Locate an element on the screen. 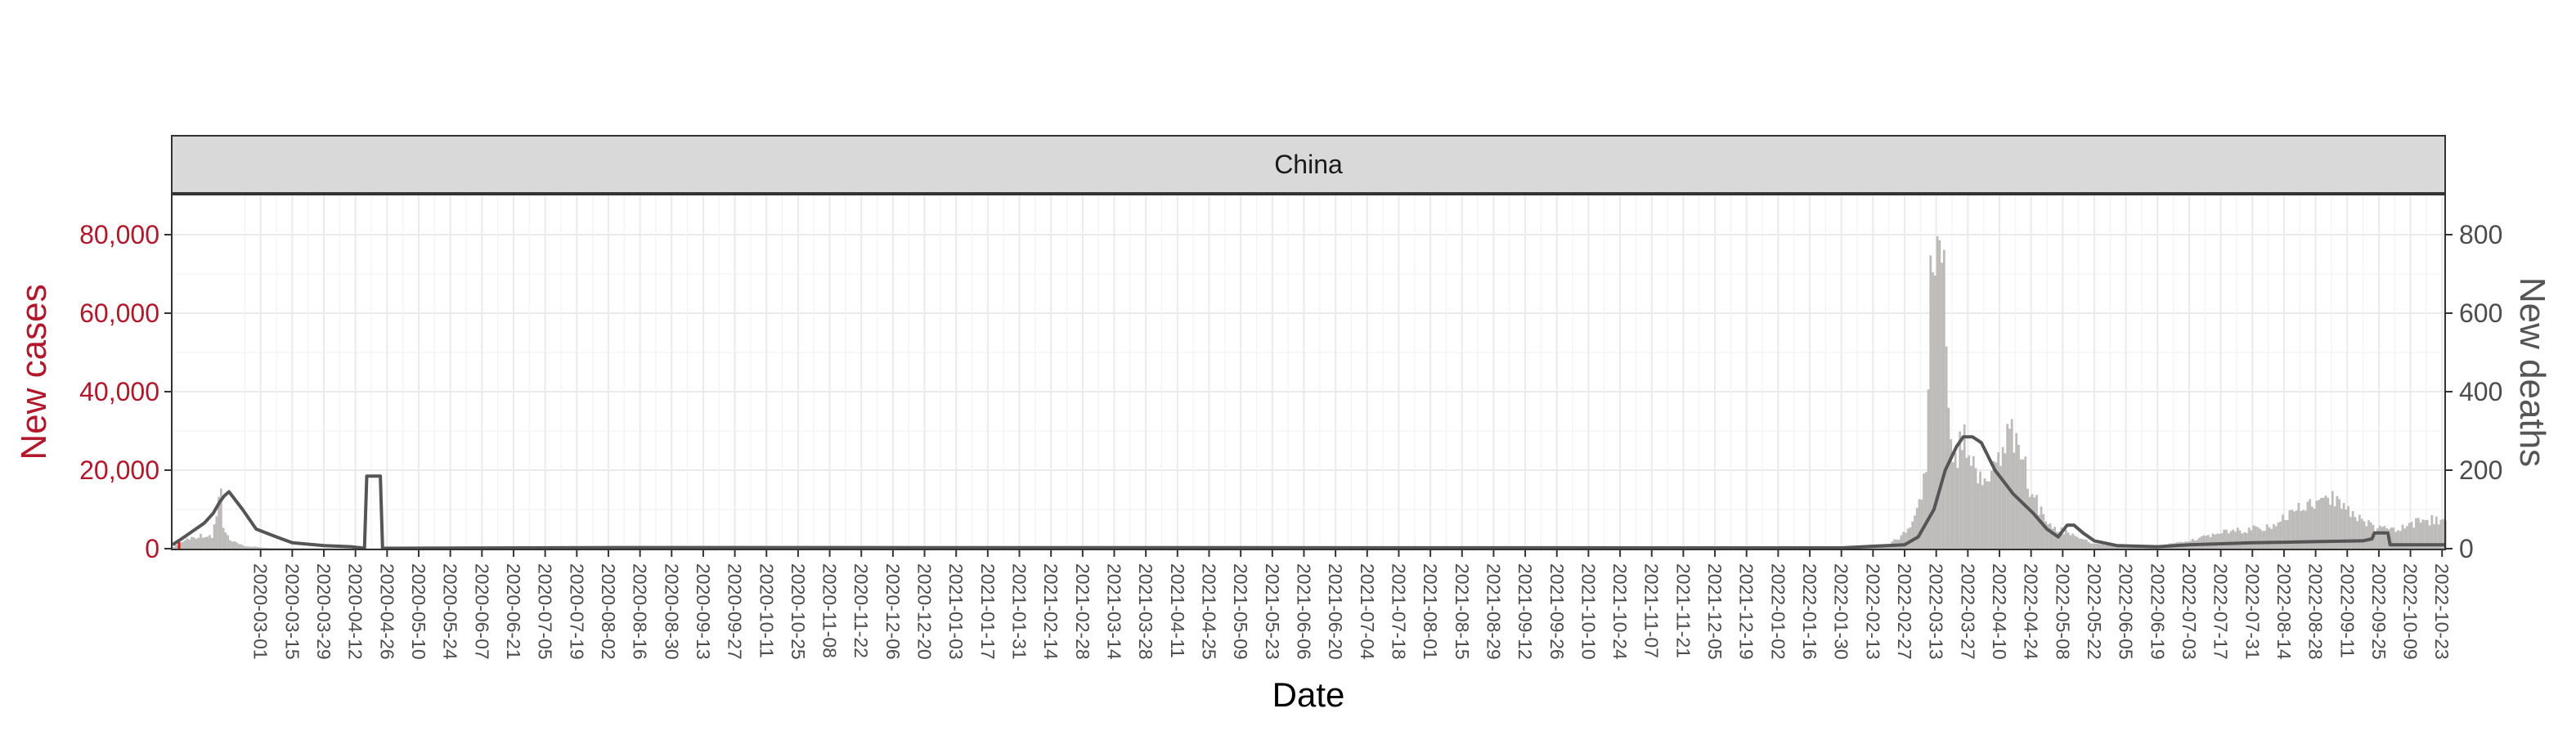 This screenshot has height=740, width=2576. x-tick-label: 2022-05-08 is located at coordinates (2062, 612).